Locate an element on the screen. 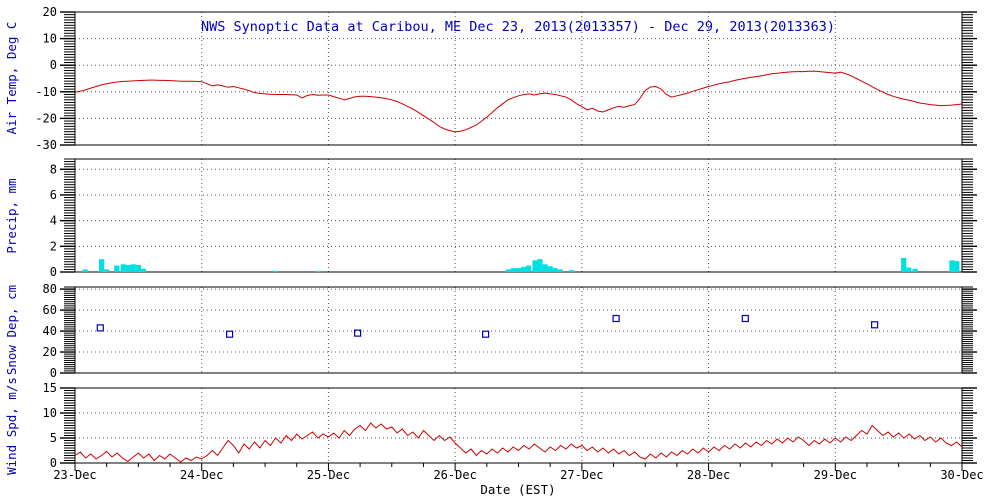  y-tick-label: 6 is located at coordinates (53, 195).